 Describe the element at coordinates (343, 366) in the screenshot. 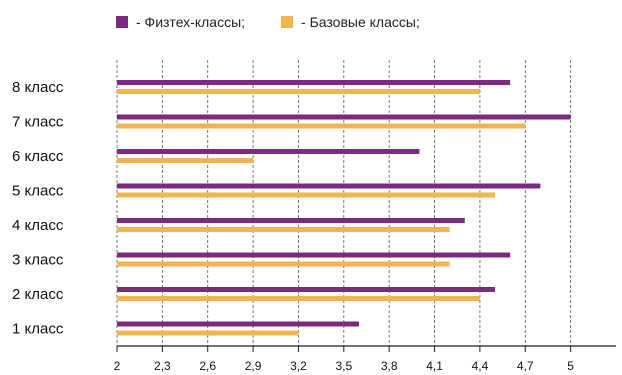

I see `x-tick-label: 3,5` at that location.